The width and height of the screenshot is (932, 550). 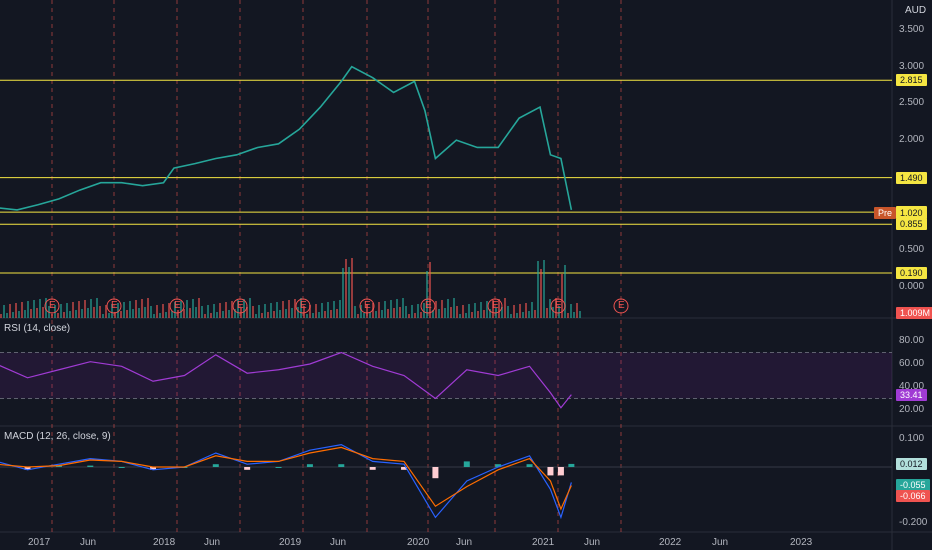 I want to click on last-price-tag: 1.020, so click(x=911, y=213).